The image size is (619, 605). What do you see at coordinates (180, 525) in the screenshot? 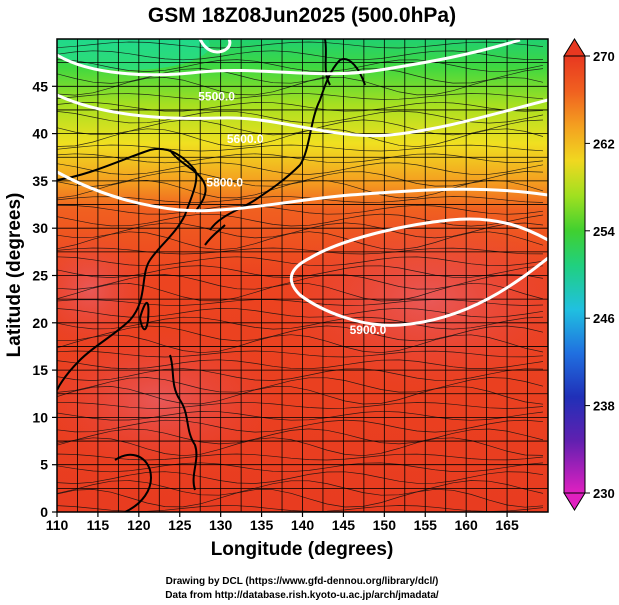
I see `x-tick-label: 125` at bounding box center [180, 525].